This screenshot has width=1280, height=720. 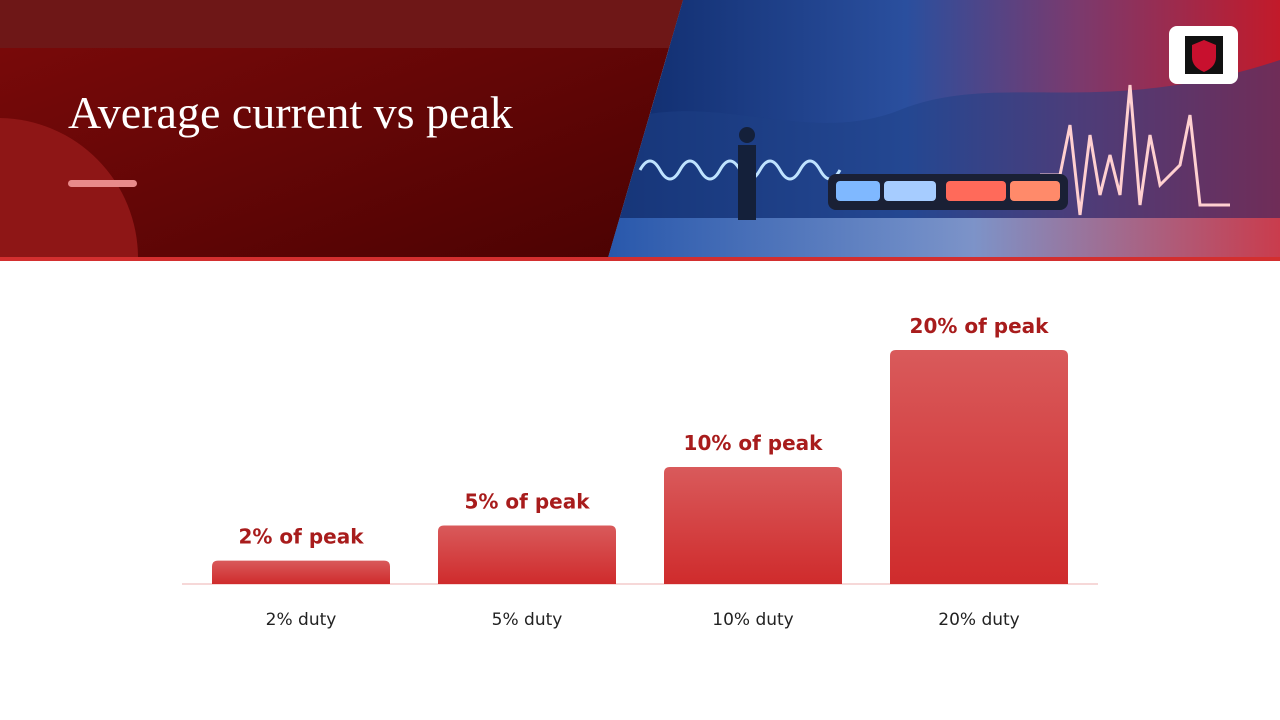 I want to click on logo, so click(x=1203, y=55).